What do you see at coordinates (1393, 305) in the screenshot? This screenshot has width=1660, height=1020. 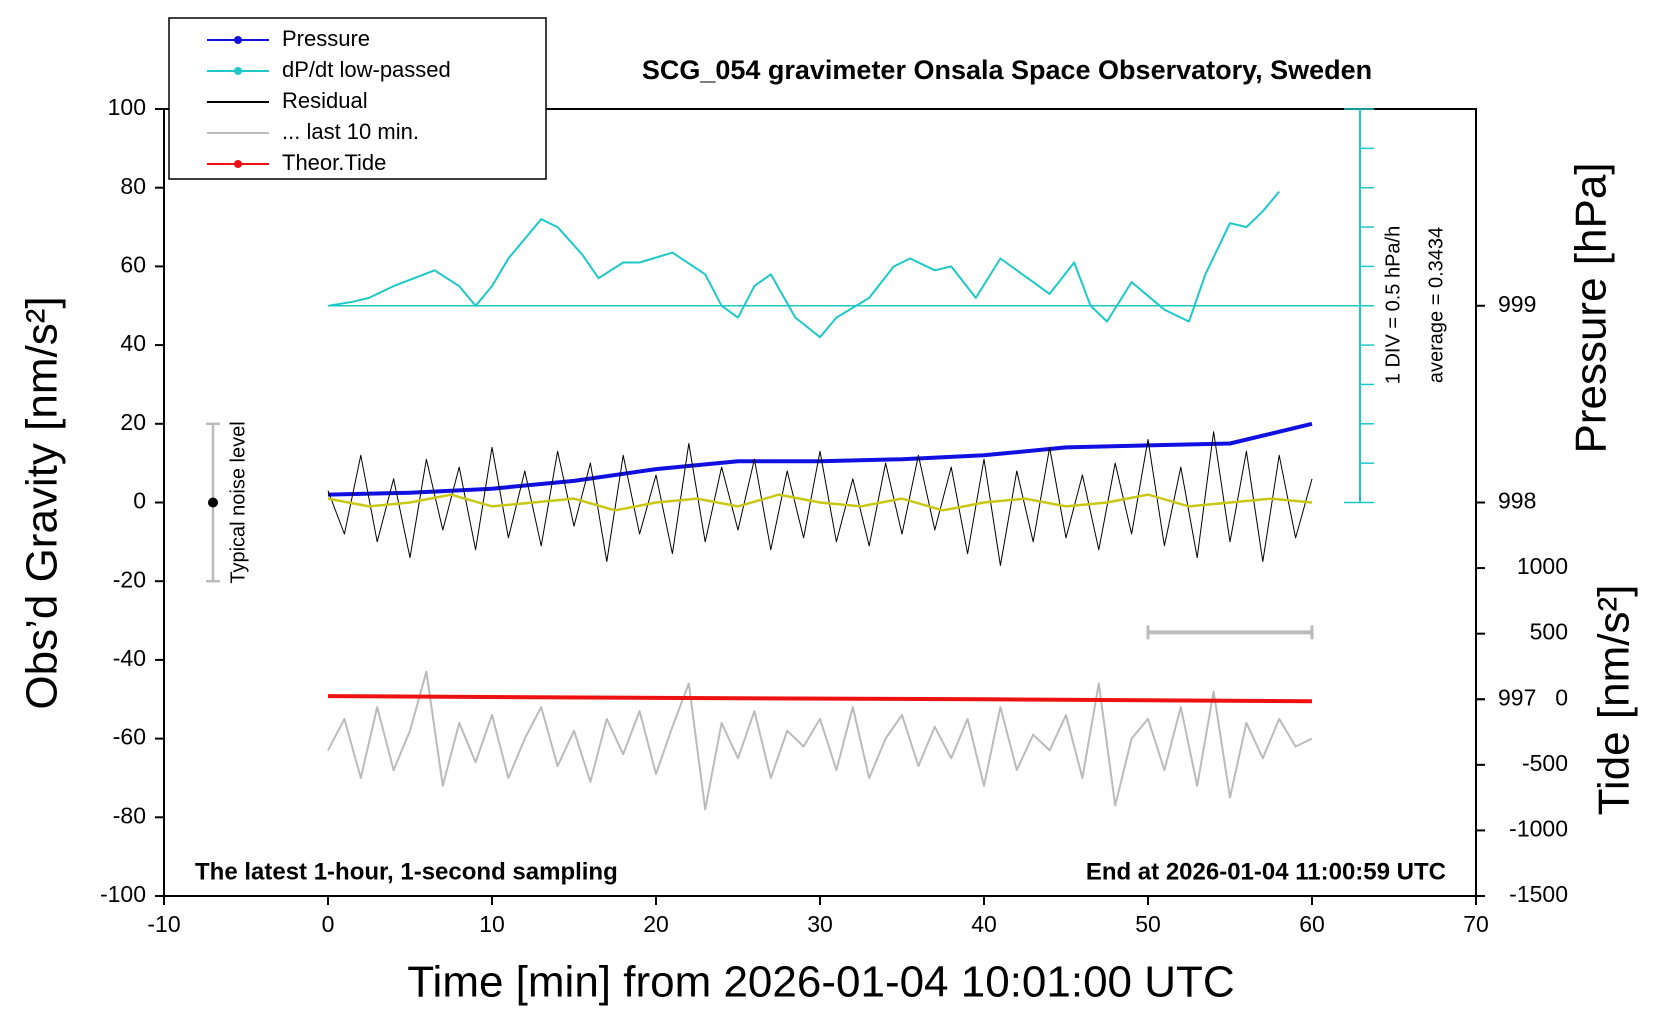 I see `pressure-note: 1 DIV = 0.5 hPa/h` at bounding box center [1393, 305].